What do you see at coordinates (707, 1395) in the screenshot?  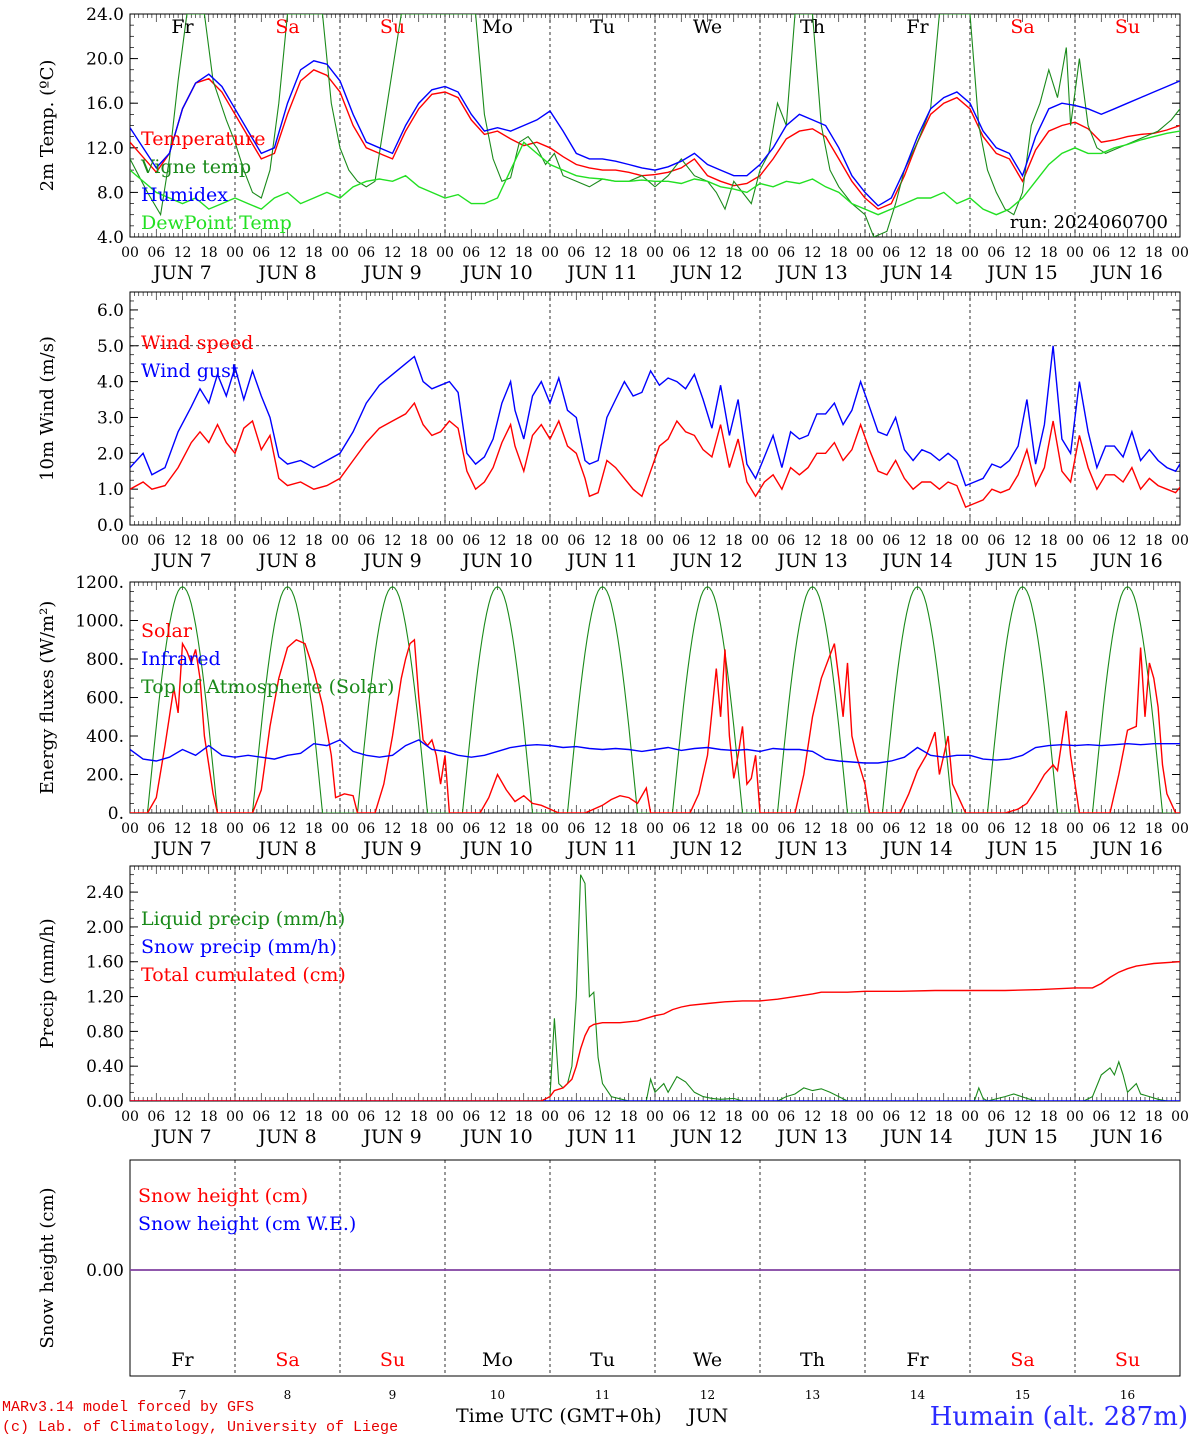 I see `day-number: 12` at bounding box center [707, 1395].